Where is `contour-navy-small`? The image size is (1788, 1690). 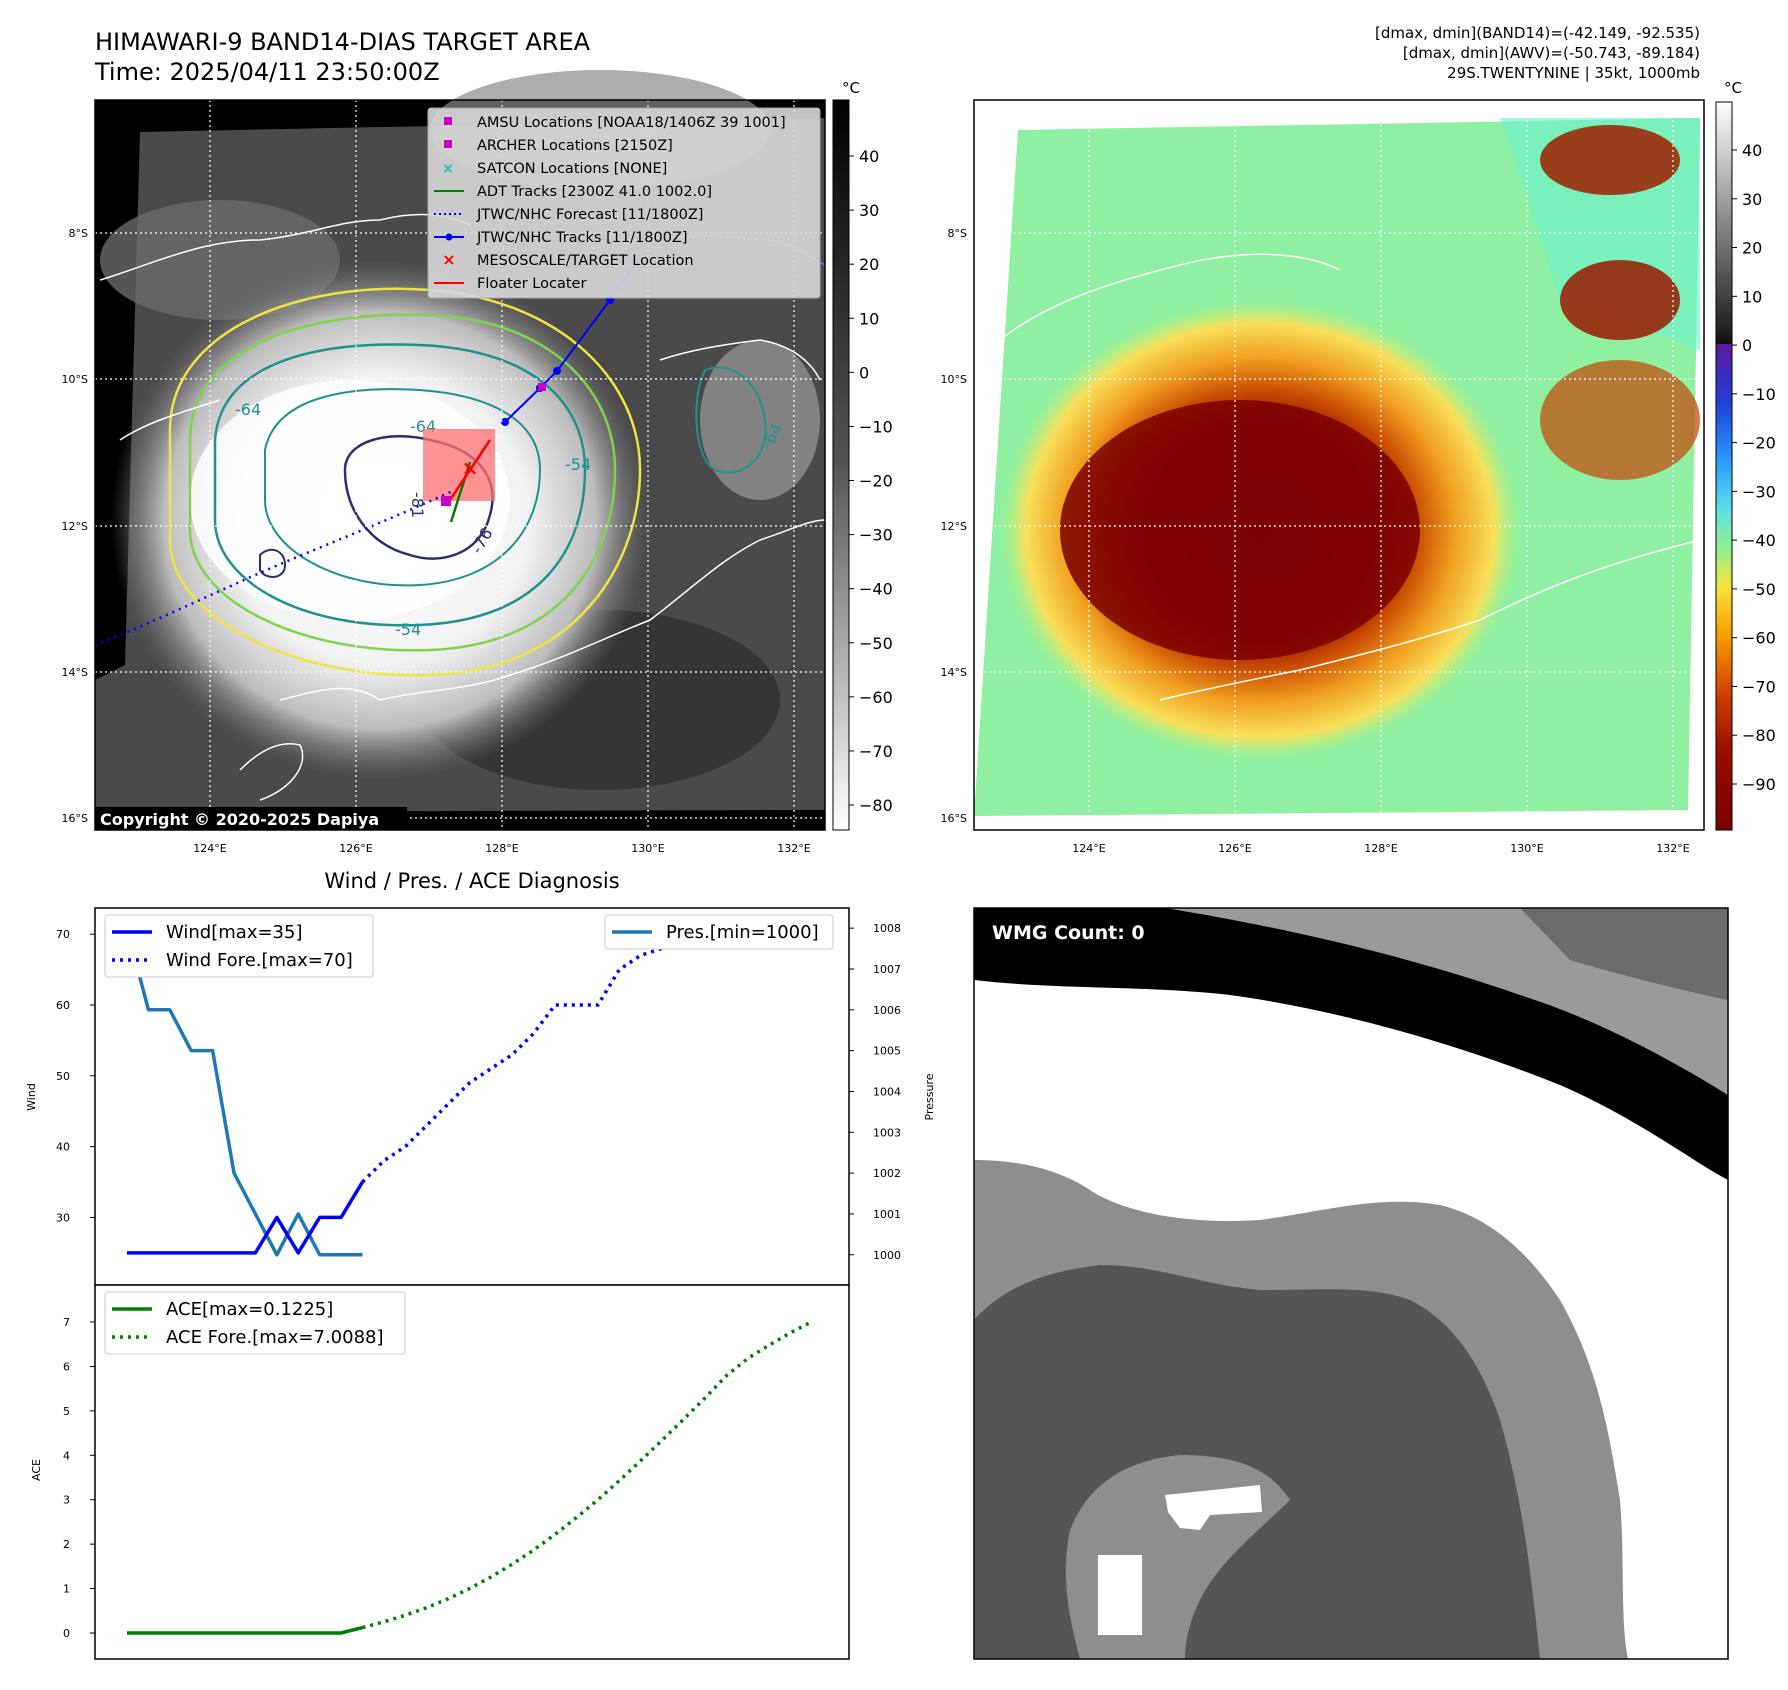 contour-navy-small is located at coordinates (273, 563).